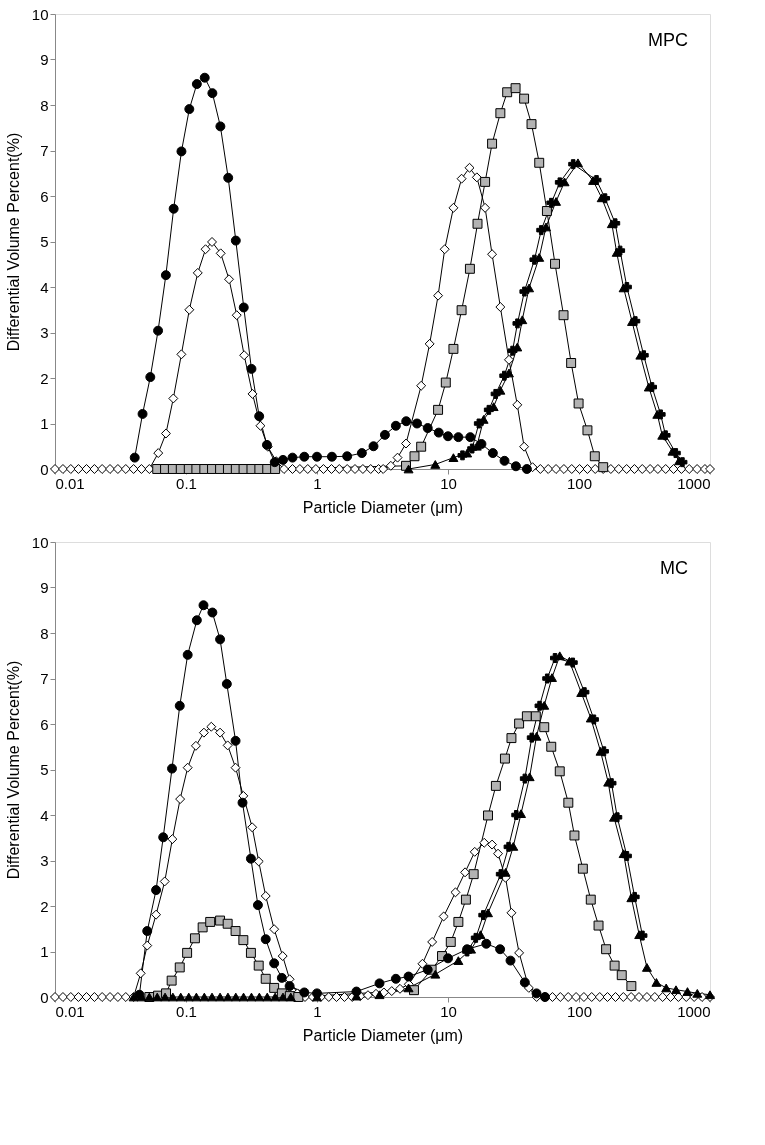 This screenshot has width=765, height=1145. I want to click on annotation: MC, so click(674, 568).